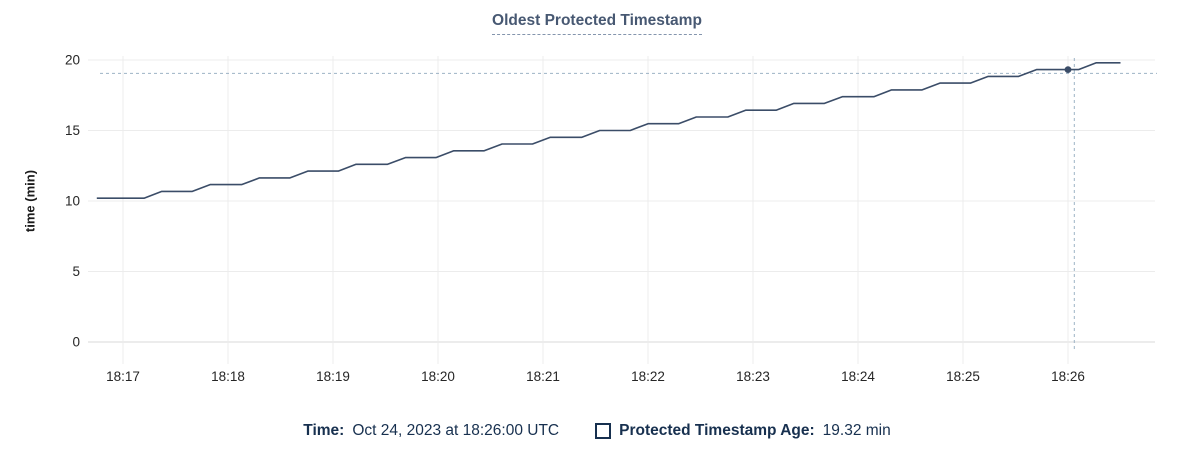 The image size is (1194, 466). Describe the element at coordinates (72, 60) in the screenshot. I see `y-tick-label: 20` at that location.